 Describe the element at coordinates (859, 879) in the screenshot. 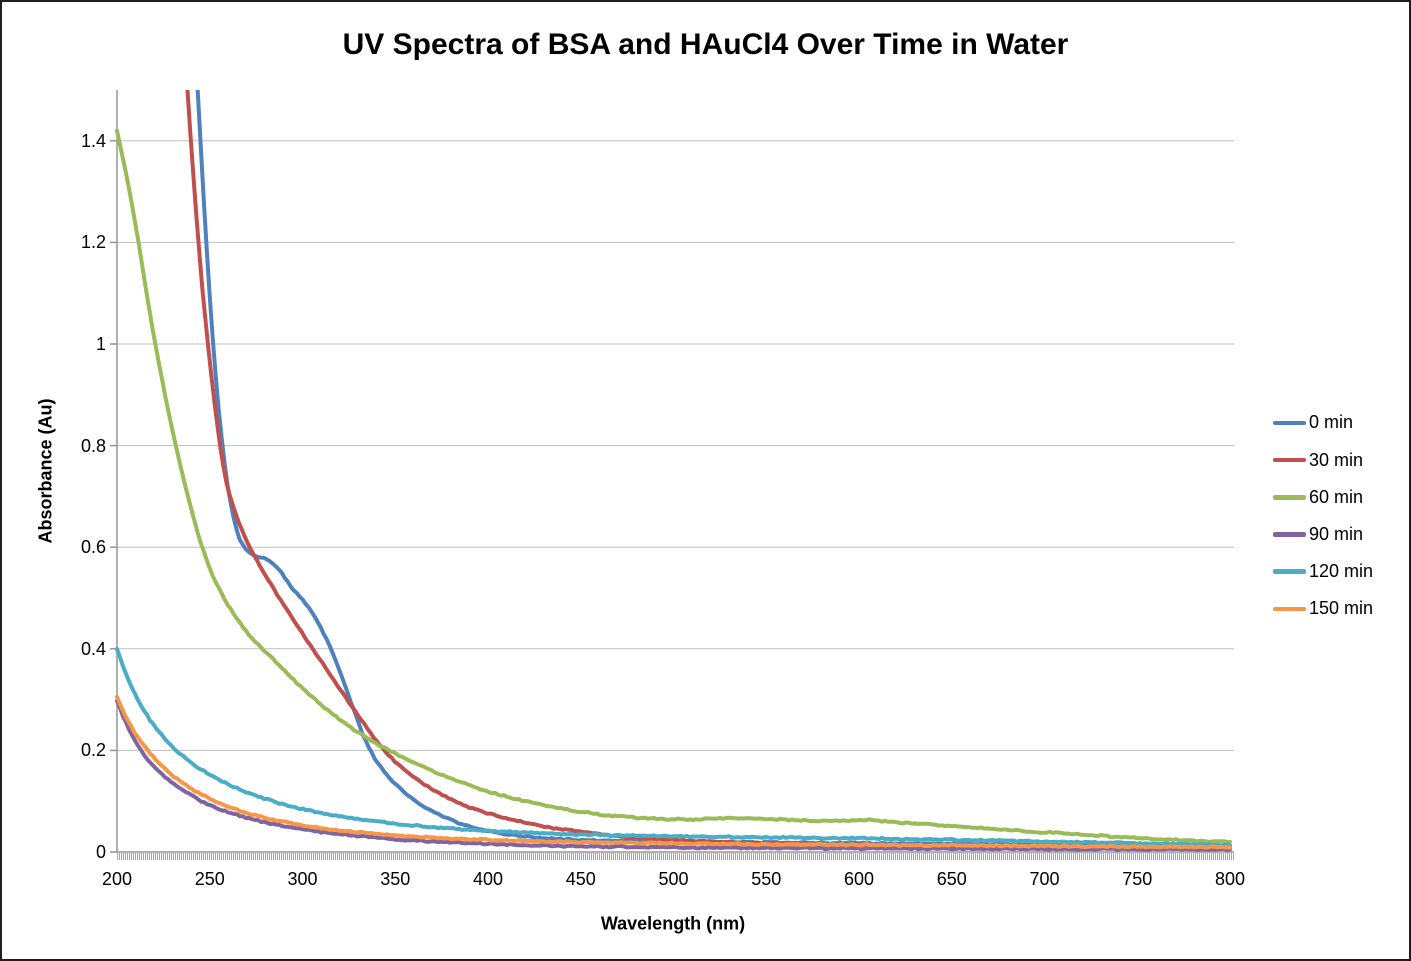

I see `x-tick-label: 600` at that location.